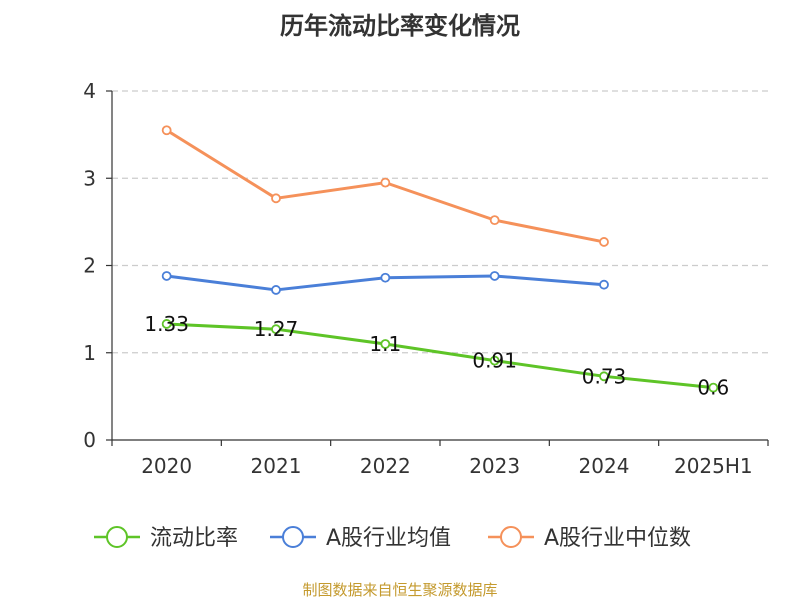  Describe the element at coordinates (194, 538) in the screenshot. I see `legend-label-0: 流动比率` at that location.